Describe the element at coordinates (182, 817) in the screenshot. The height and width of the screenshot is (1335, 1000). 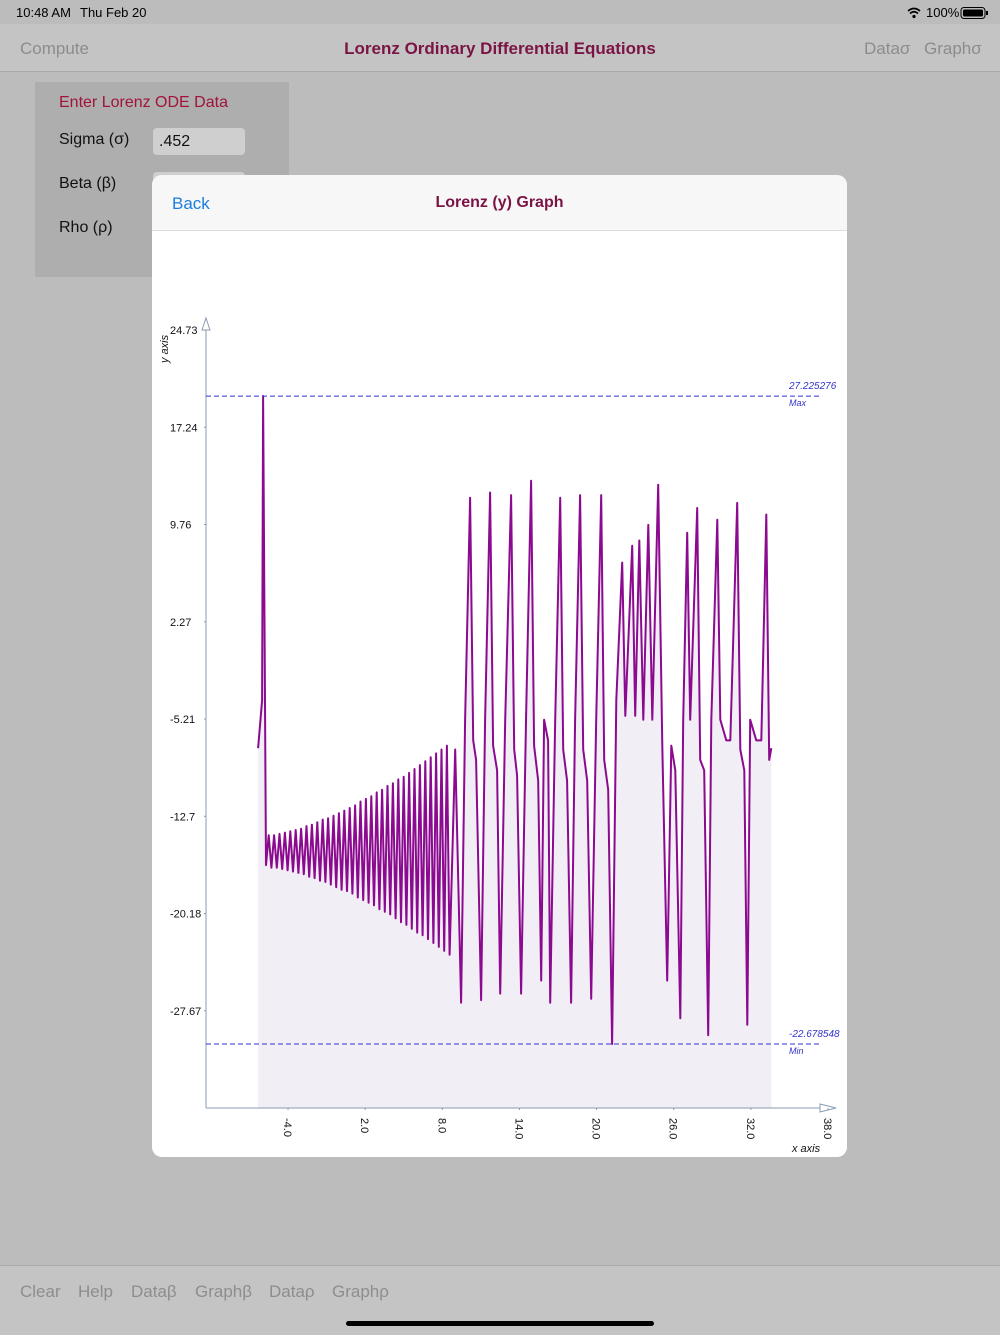
I see `y-tick-label: -12.7` at that location.